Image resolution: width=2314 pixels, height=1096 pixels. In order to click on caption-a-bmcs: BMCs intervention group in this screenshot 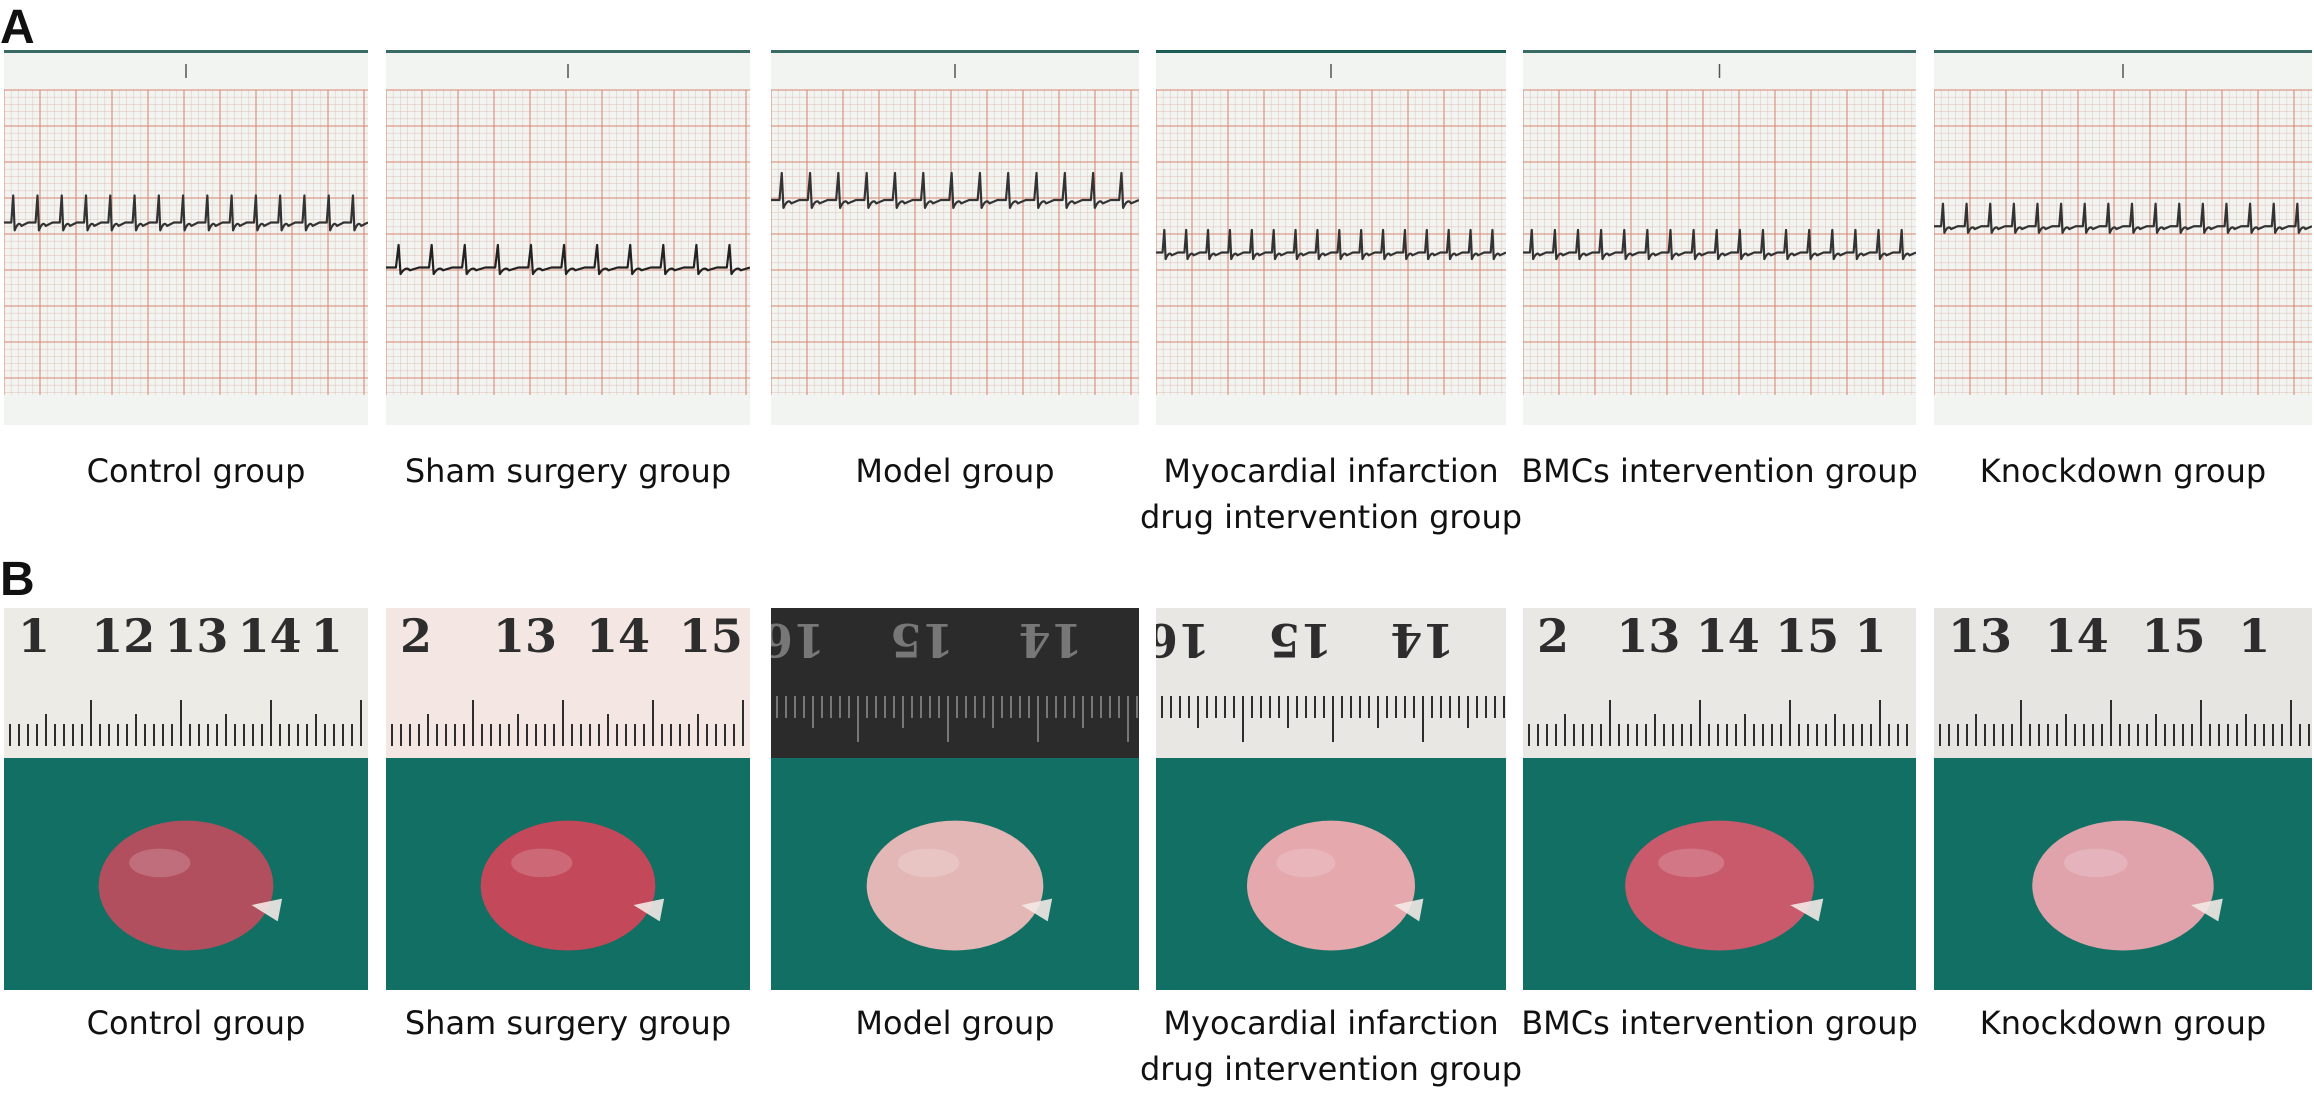, I will do `click(1719, 471)`.